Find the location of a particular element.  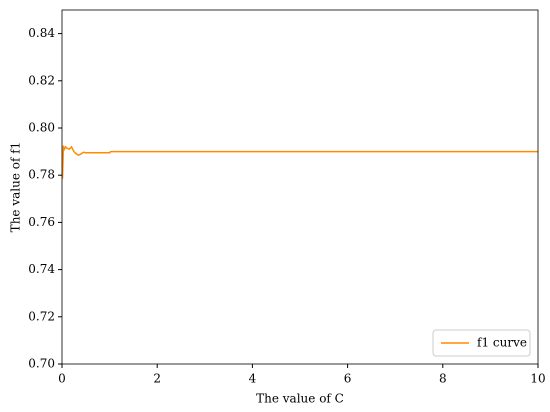

y-tick-label: 0.82 is located at coordinates (41, 80).